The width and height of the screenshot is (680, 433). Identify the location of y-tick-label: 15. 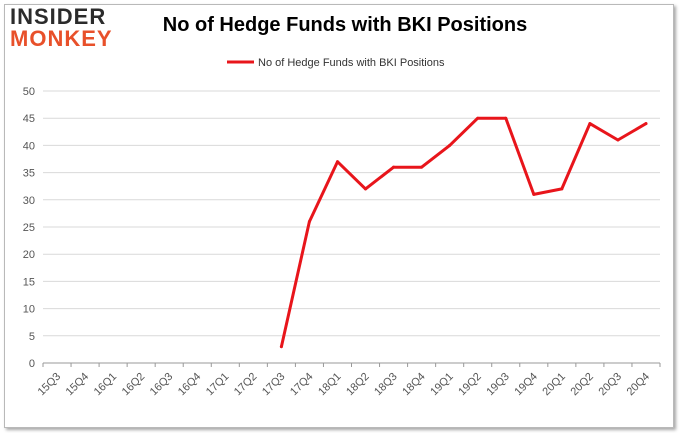
(29, 282).